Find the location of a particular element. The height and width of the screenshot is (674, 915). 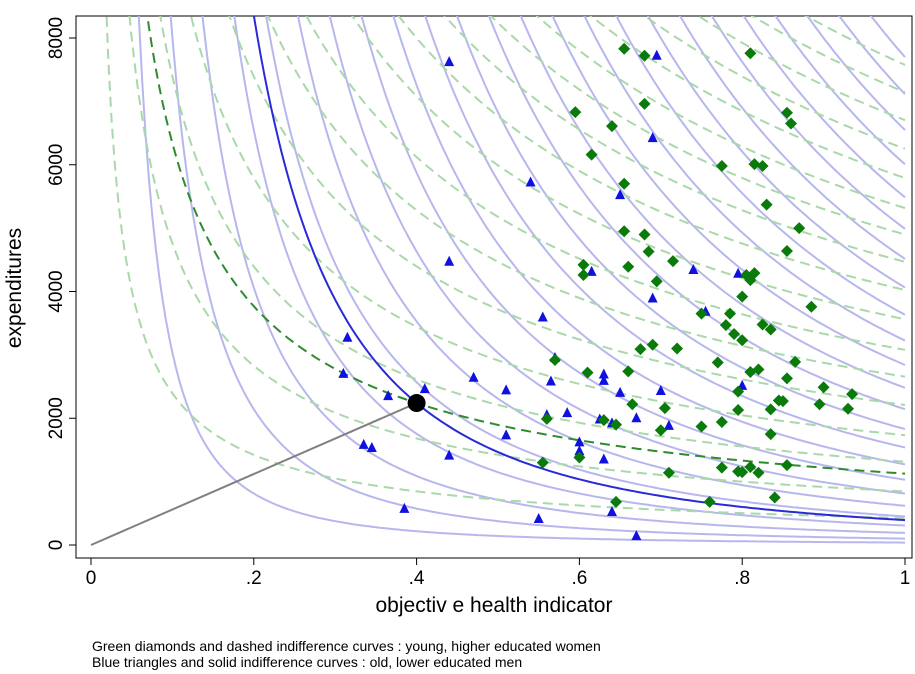

x-tick-label: .6 is located at coordinates (579, 578).